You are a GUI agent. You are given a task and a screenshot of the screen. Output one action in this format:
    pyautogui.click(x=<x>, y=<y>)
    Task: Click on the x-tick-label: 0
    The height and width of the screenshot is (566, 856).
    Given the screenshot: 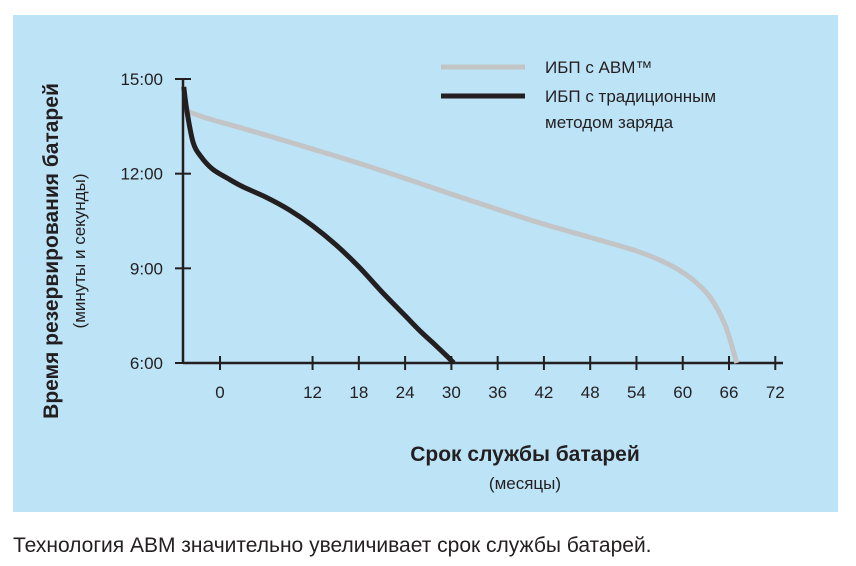 What is the action you would take?
    pyautogui.click(x=219, y=392)
    